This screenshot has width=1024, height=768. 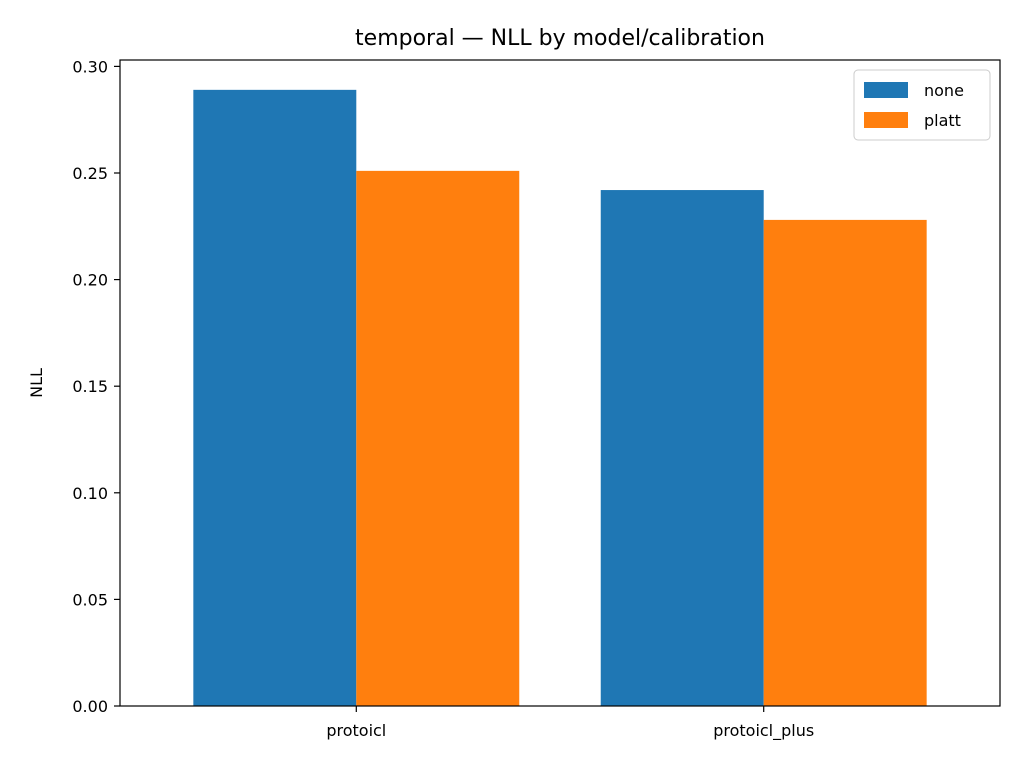 What do you see at coordinates (886, 90) in the screenshot?
I see `legend-swatch-none` at bounding box center [886, 90].